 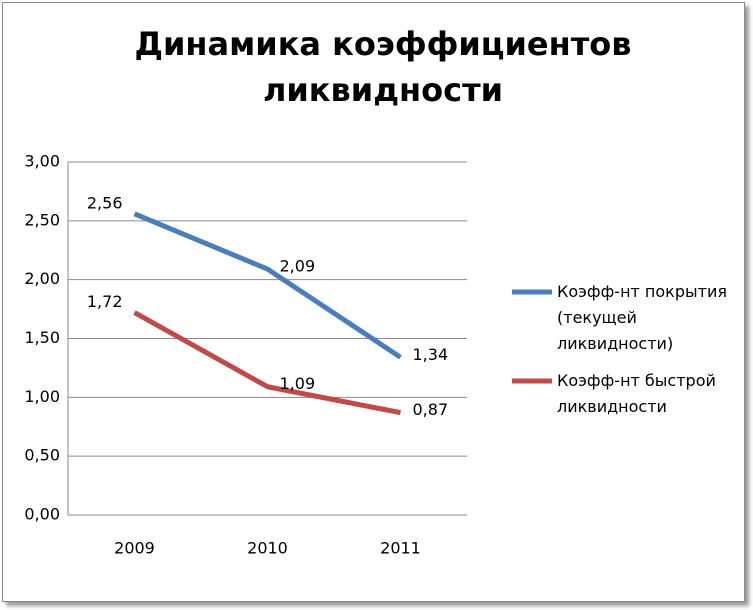 I want to click on y-tick-label: 1,00, so click(x=42, y=396).